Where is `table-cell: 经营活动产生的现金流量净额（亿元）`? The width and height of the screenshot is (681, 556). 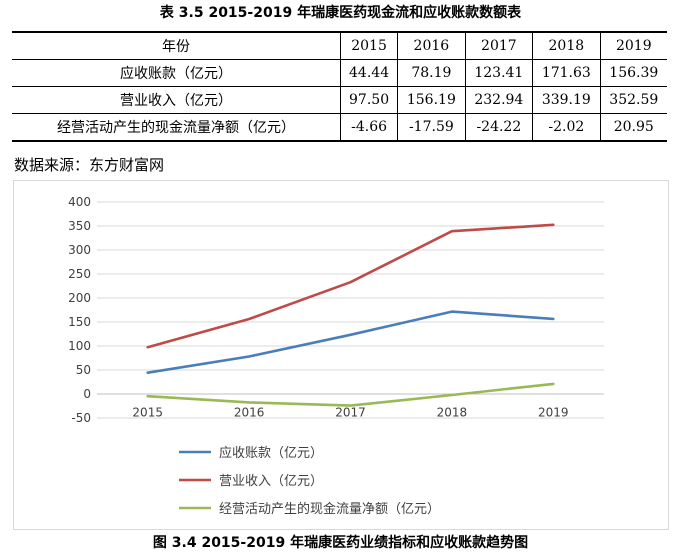
table-cell: 经营活动产生的现金流量净额（亿元） is located at coordinates (176, 127).